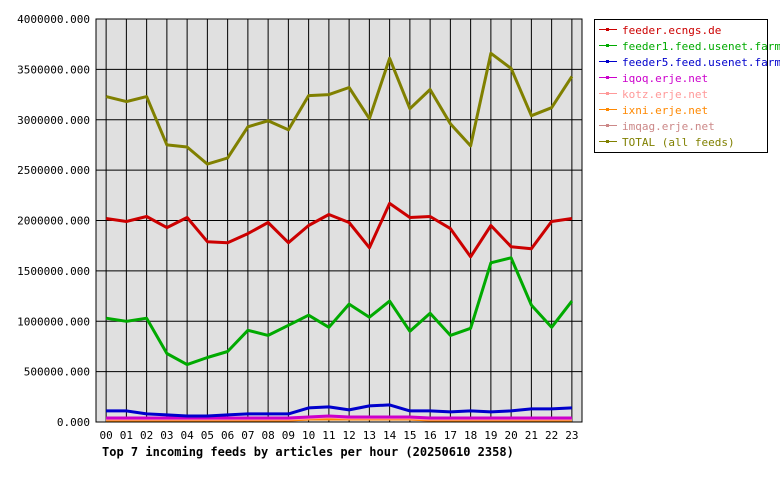 The image size is (780, 480). Describe the element at coordinates (571, 435) in the screenshot. I see `x-tick-label: 23` at that location.